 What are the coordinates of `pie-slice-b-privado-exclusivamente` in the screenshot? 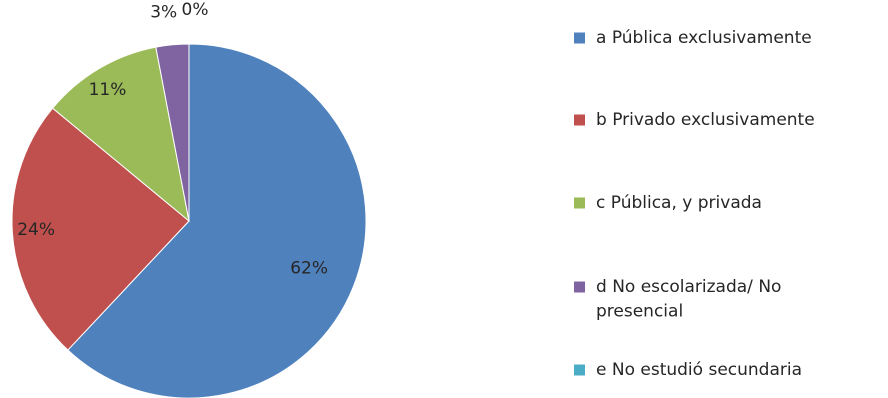 It's located at (100, 229).